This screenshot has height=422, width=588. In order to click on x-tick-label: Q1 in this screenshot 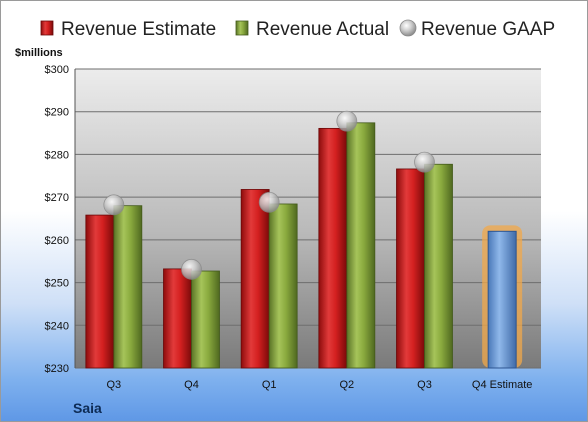, I will do `click(269, 385)`.